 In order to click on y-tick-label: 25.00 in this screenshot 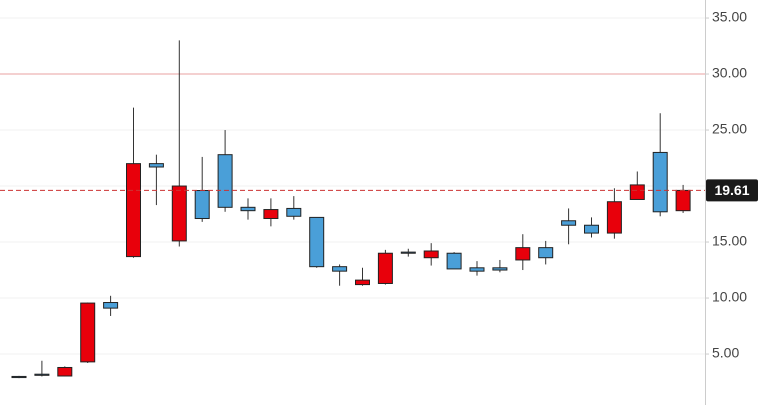, I will do `click(729, 129)`.